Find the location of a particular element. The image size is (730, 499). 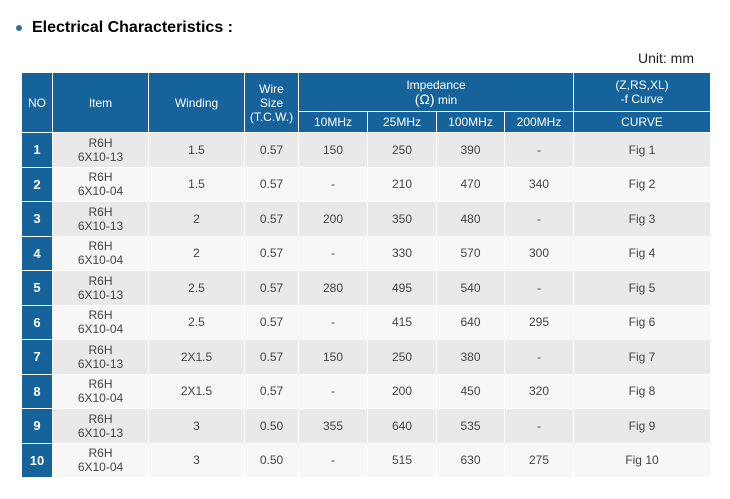

header-25mhz: 25MHz is located at coordinates (402, 122).